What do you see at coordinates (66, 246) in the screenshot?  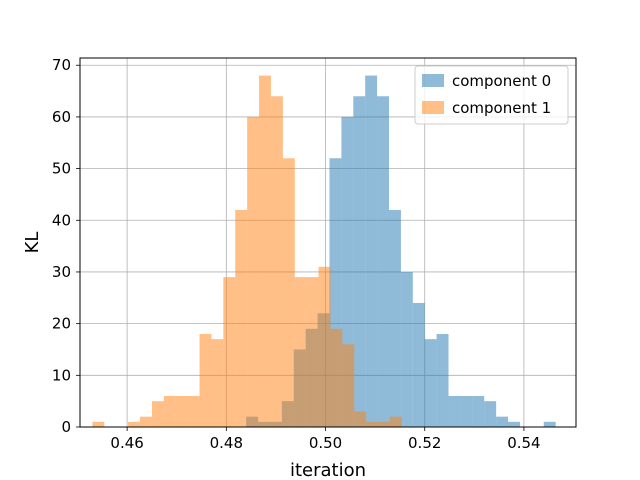 I see `y-axis-ticks: 0 10 20 30 40 50 60 70` at bounding box center [66, 246].